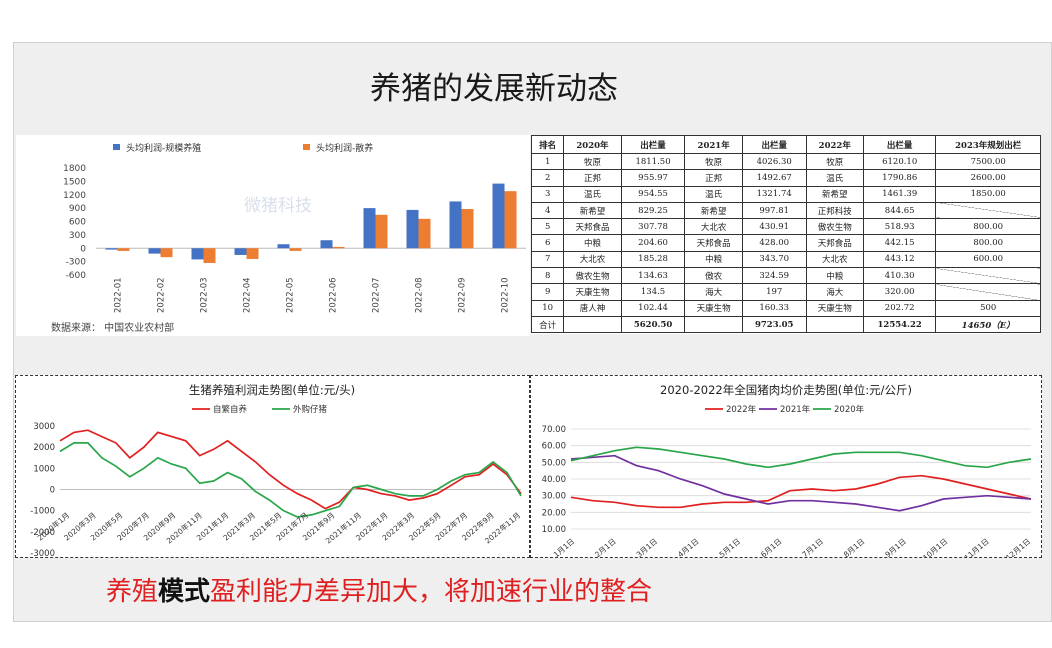 The image size is (1052, 648). I want to click on table-row: 7 大北农 185.28 中粮 343.70 大北农 443.12 600.00, so click(786, 259).